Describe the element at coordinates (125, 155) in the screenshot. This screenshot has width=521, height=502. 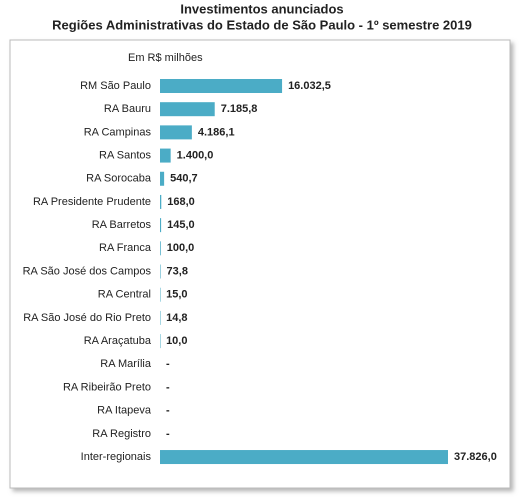
I see `category-label: RA Santos` at that location.